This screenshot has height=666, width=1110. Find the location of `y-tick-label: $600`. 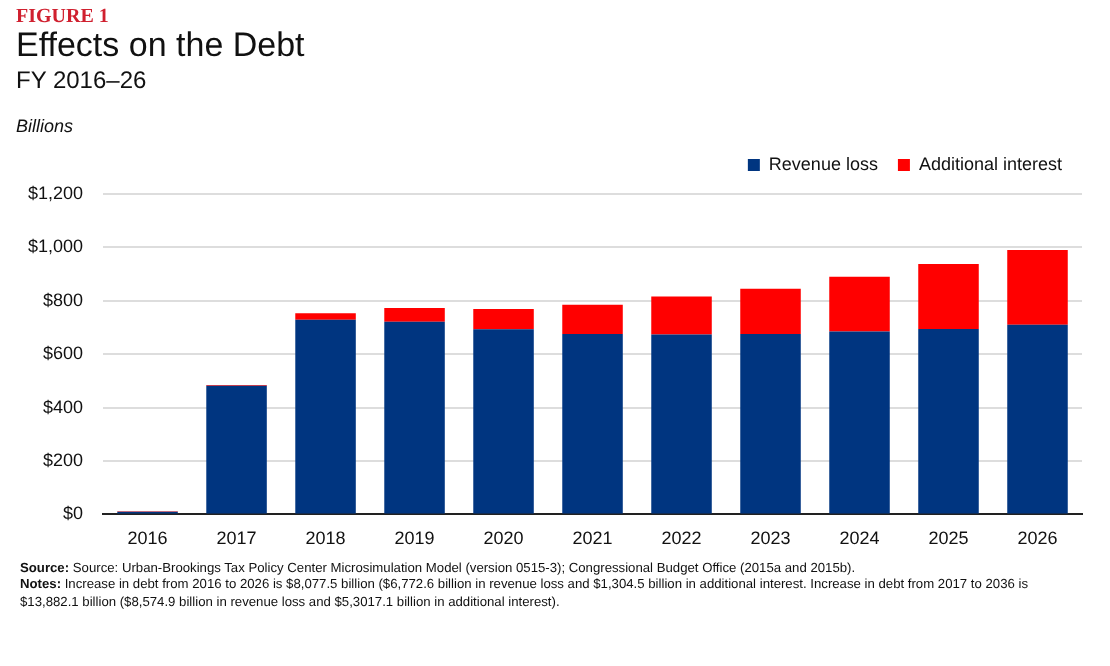

y-tick-label: $600 is located at coordinates (63, 353).